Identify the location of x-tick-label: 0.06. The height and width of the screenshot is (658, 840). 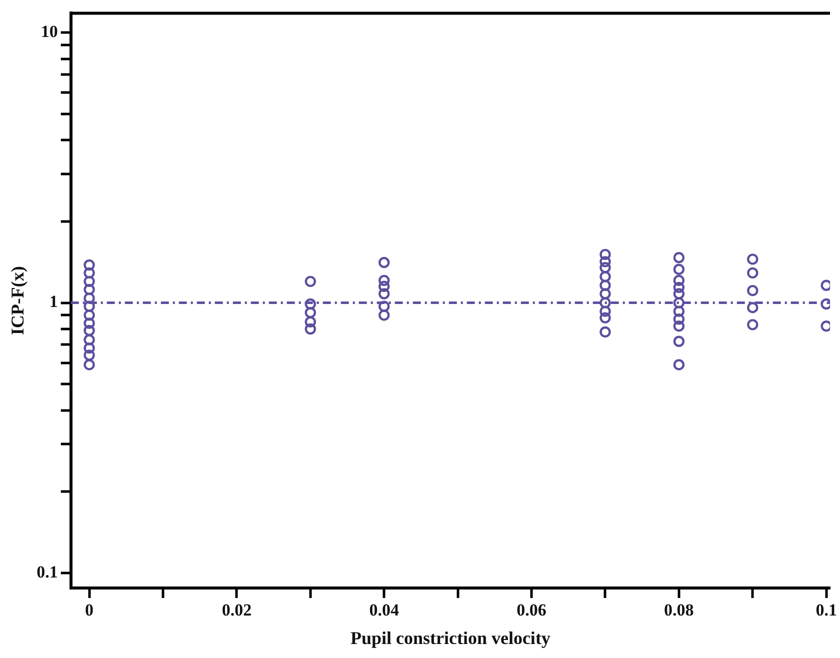
(531, 610).